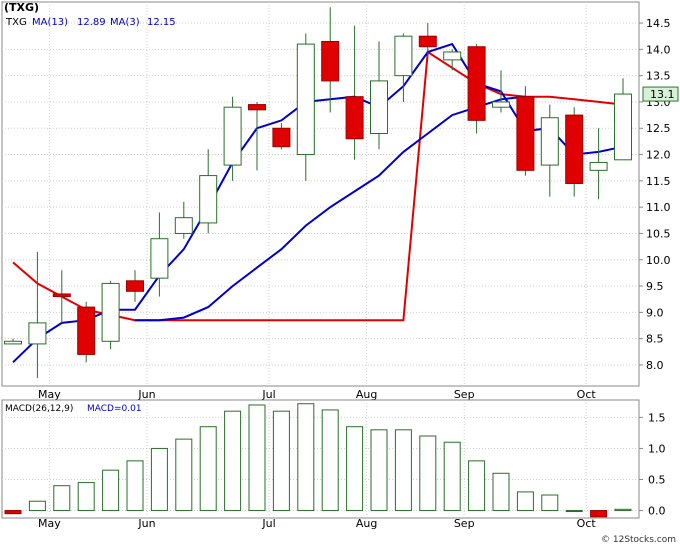 This screenshot has width=680, height=546. I want to click on macd-x-tick-label: Oct, so click(587, 523).